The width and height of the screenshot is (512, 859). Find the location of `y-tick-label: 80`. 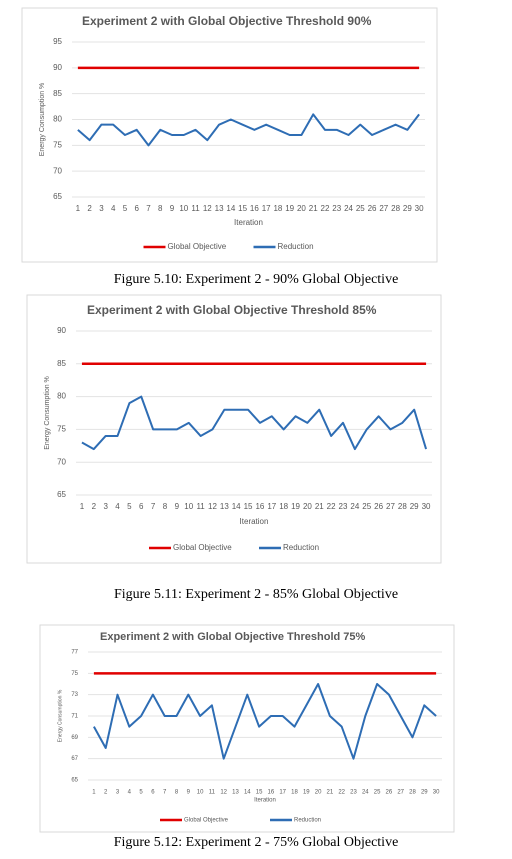

y-tick-label: 80 is located at coordinates (57, 119).